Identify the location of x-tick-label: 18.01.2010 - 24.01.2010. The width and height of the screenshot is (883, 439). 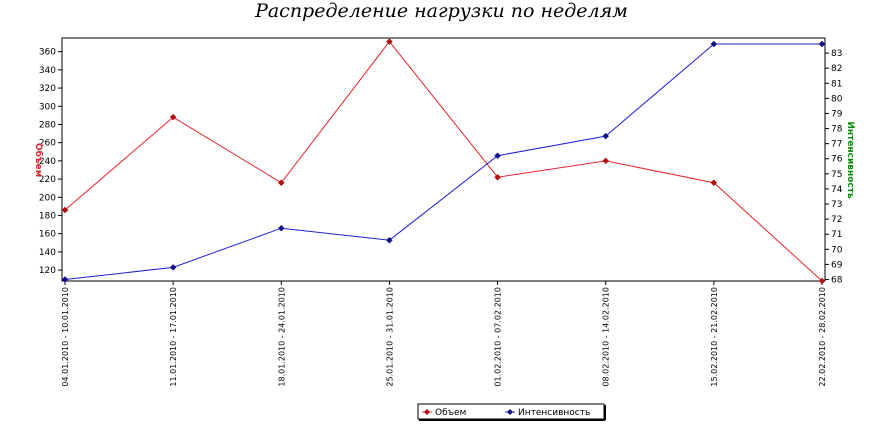
(281, 337).